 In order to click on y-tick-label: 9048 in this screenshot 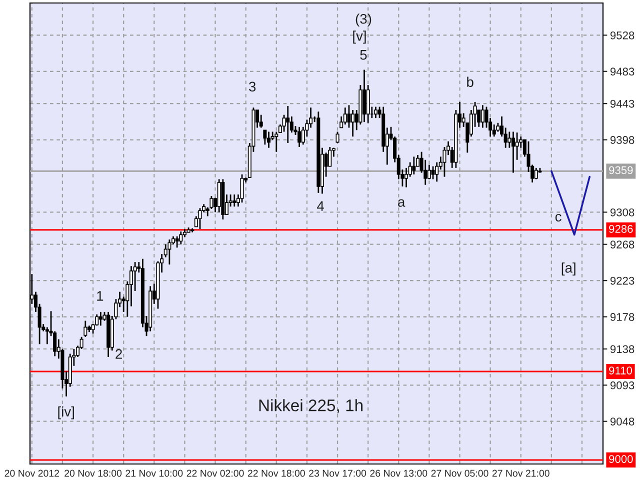, I will do `click(622, 422)`.